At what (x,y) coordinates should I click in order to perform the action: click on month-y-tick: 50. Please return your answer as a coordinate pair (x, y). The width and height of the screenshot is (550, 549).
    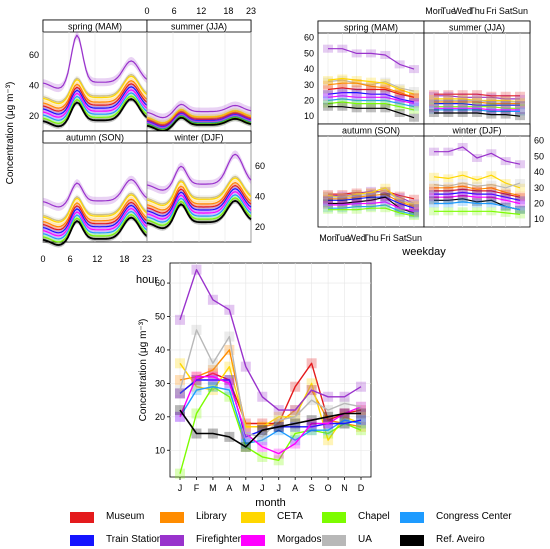
    Looking at the image, I should click on (160, 317).